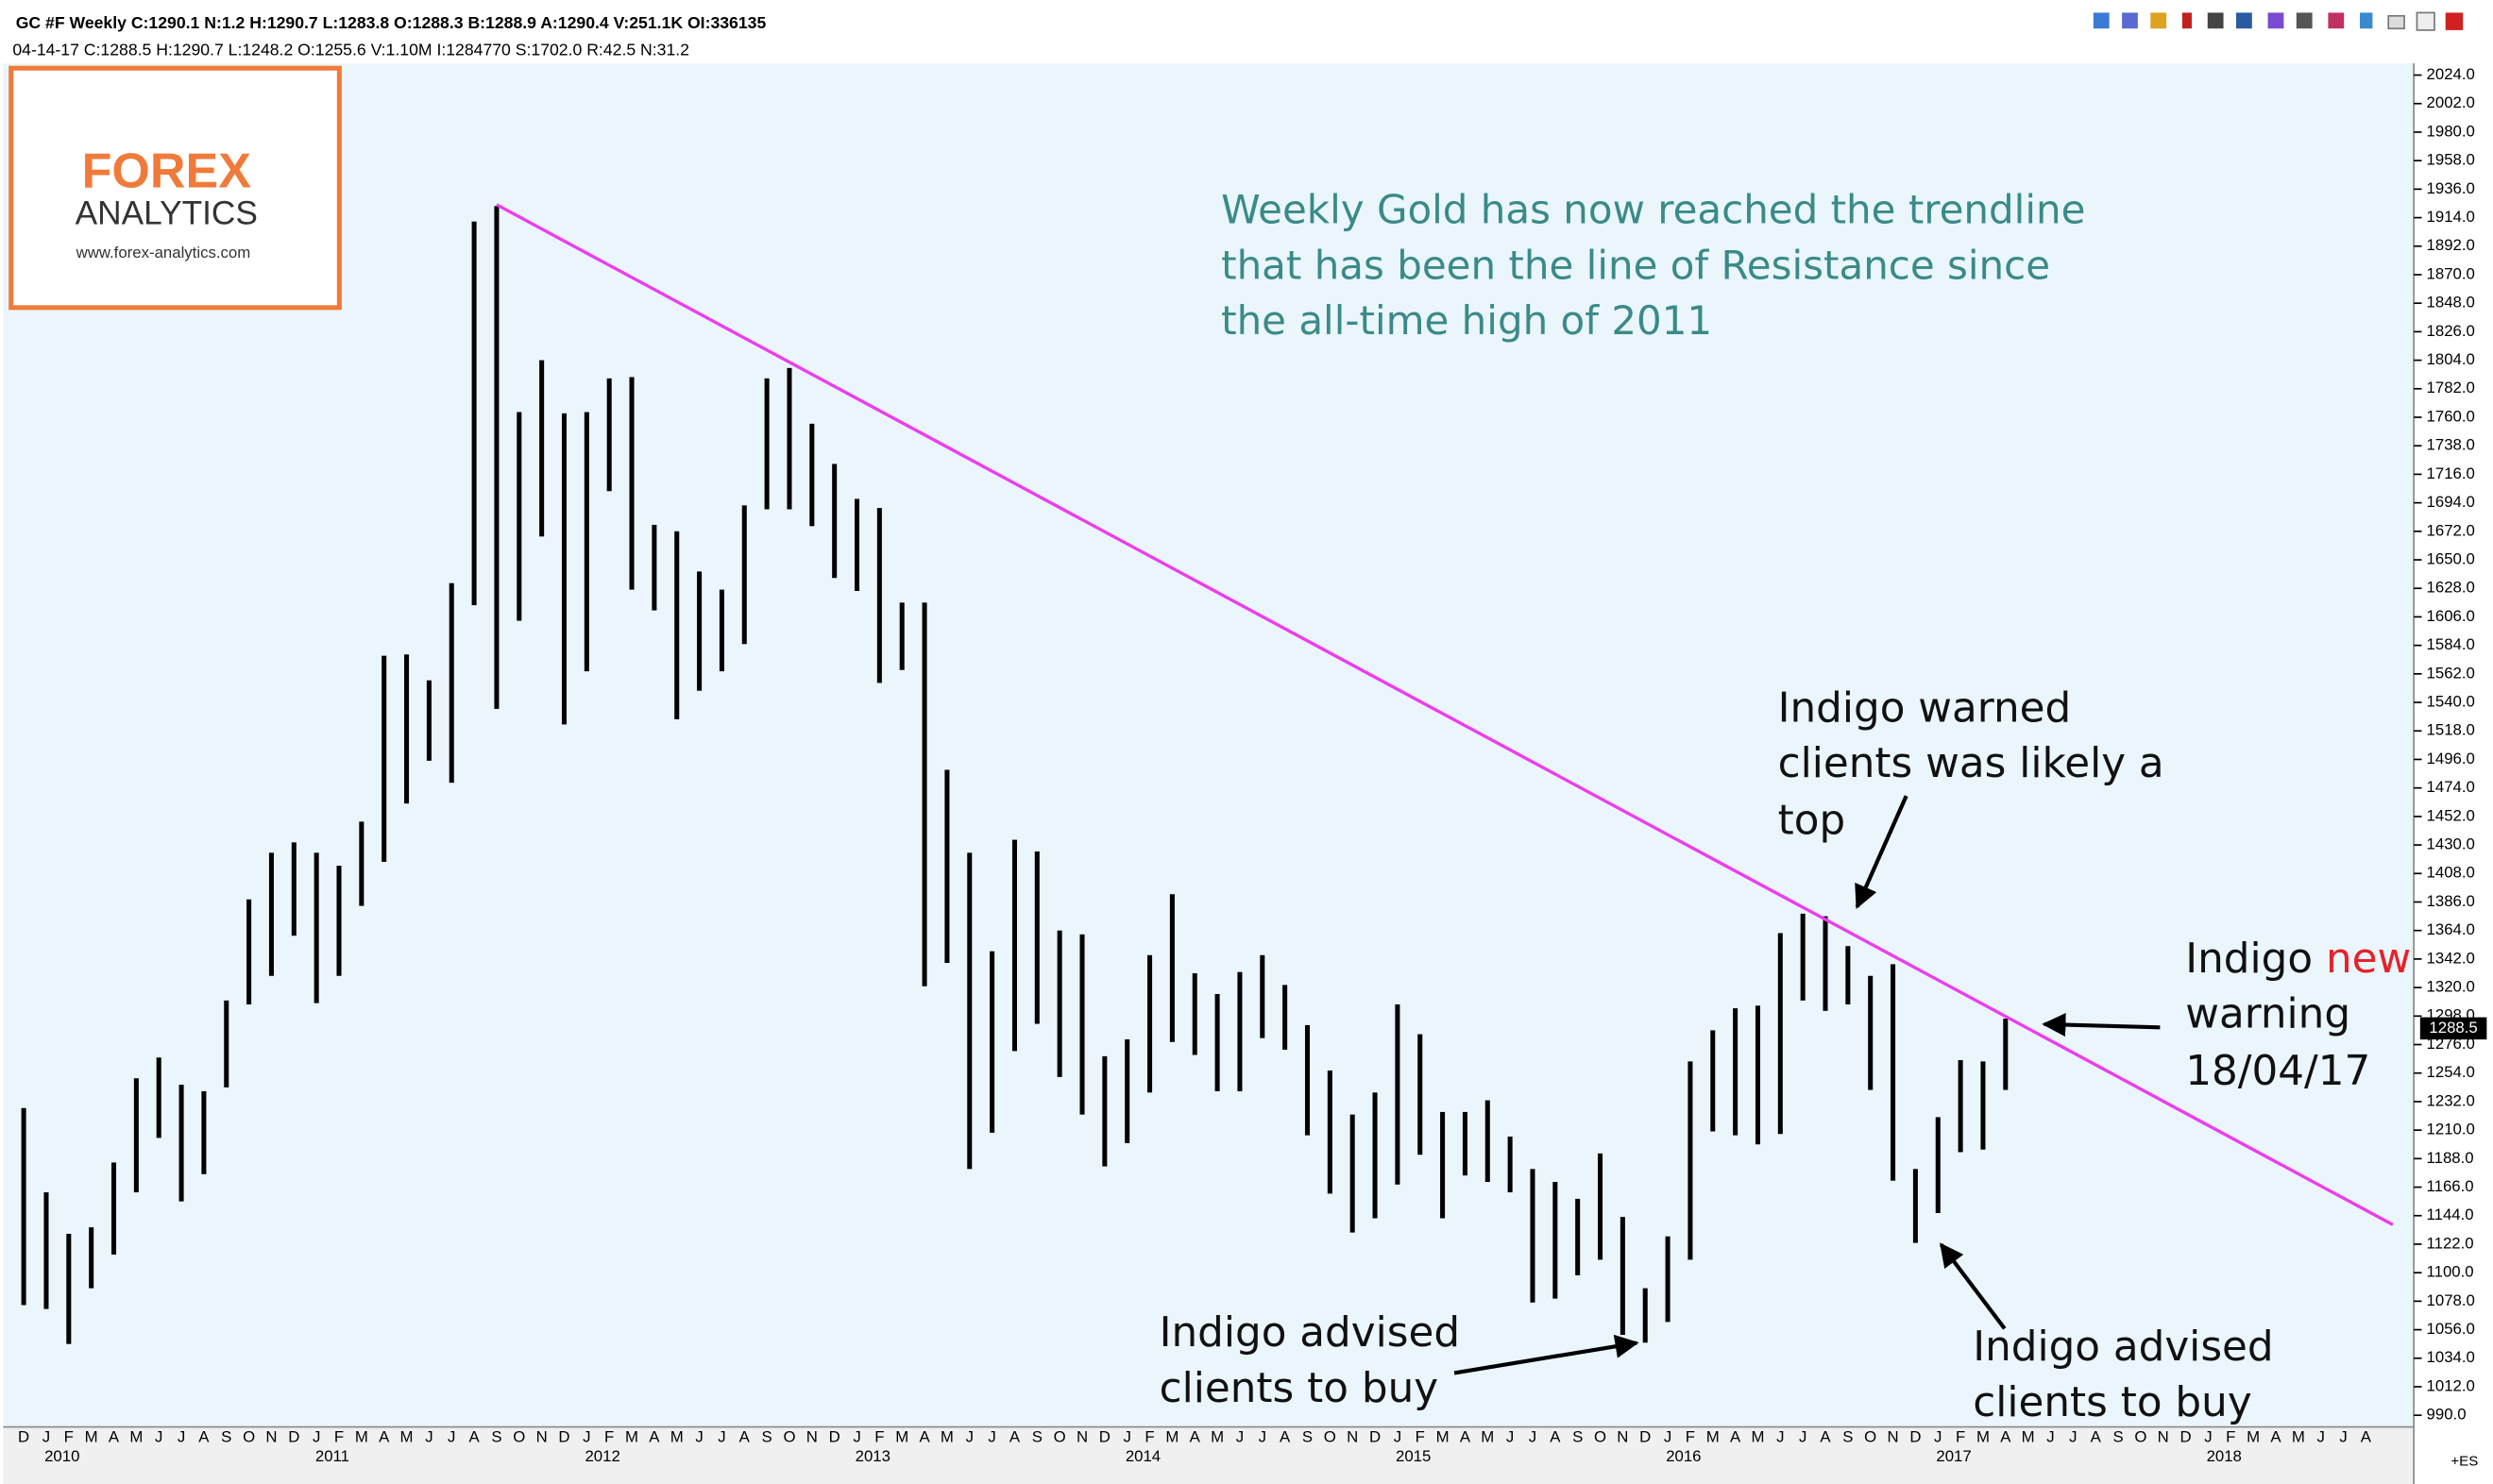 The image size is (2493, 1484). I want to click on y-tick-label: 1716.0, so click(2451, 473).